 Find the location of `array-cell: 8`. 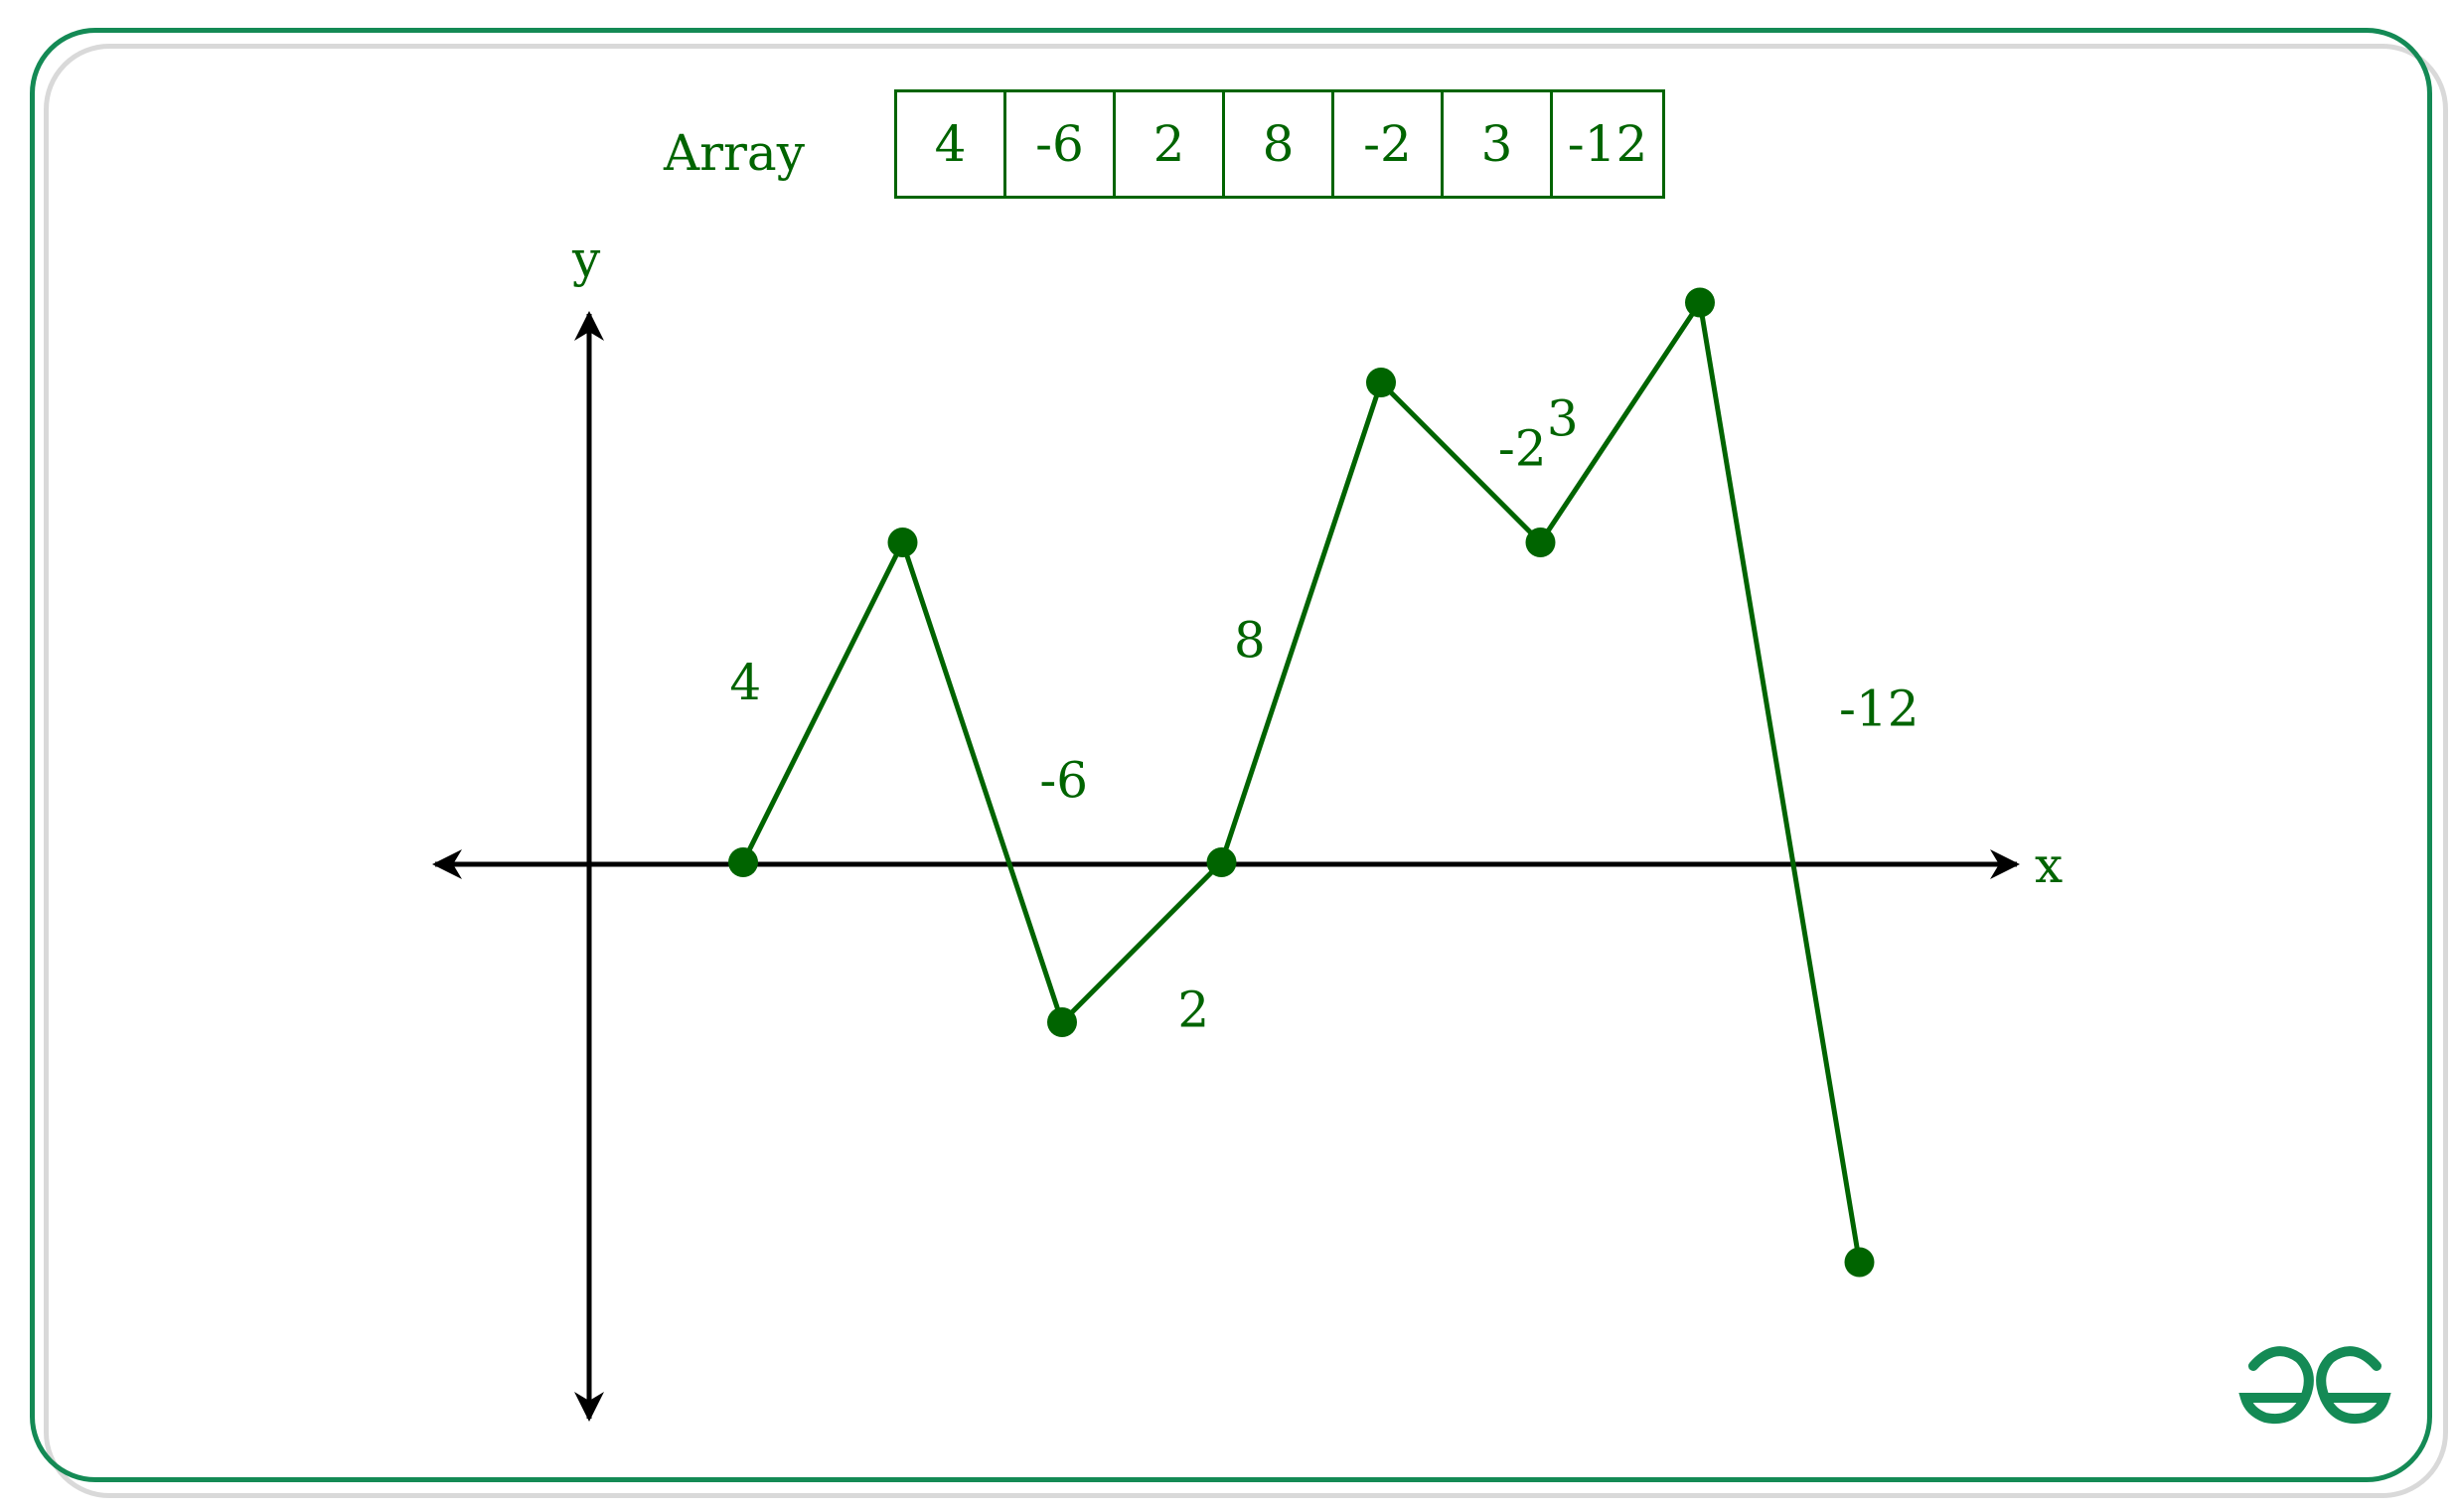

array-cell: 8 is located at coordinates (1280, 144).